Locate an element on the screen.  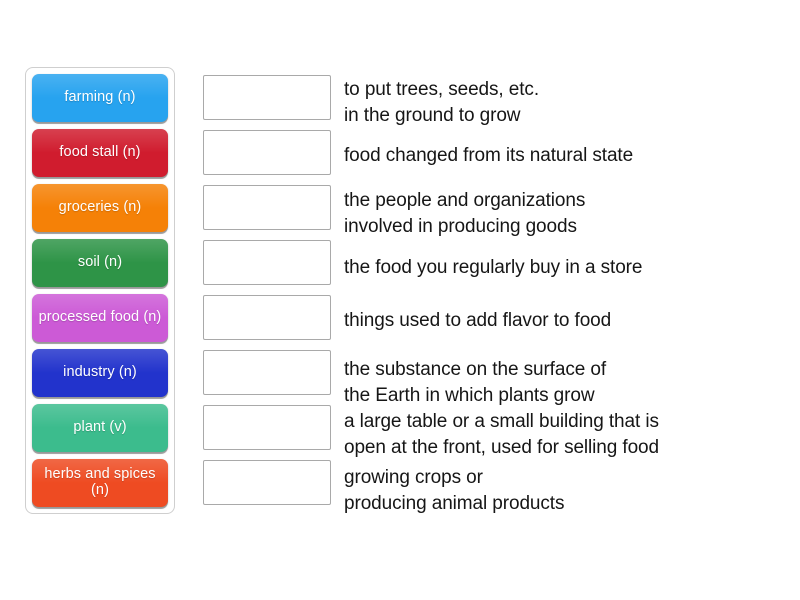
word-tile-label: groceries (n) is located at coordinates (100, 206).